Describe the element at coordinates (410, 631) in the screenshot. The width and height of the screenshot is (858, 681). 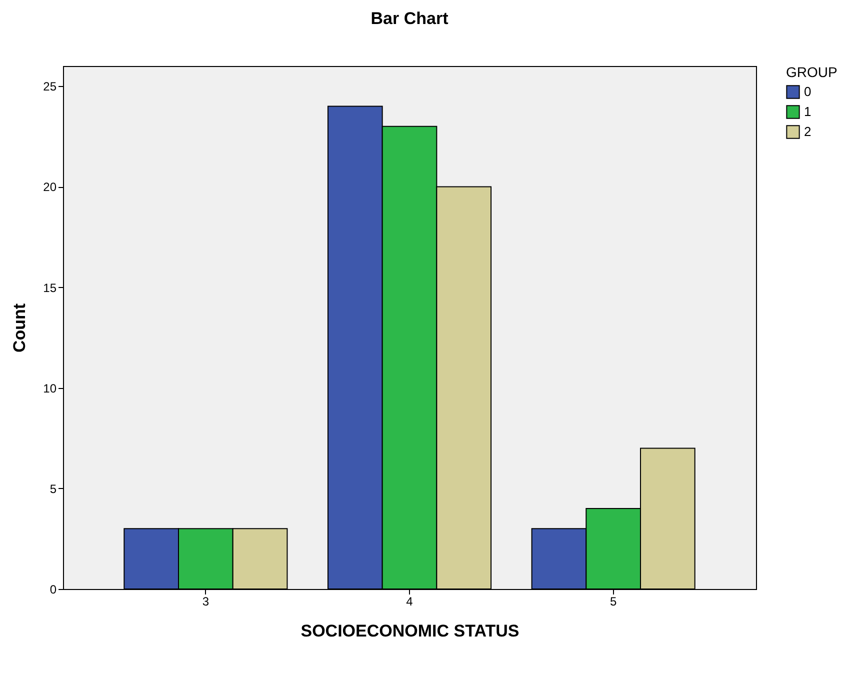
I see `x-axis-title: SOCIOECONOMIC STATUS` at that location.